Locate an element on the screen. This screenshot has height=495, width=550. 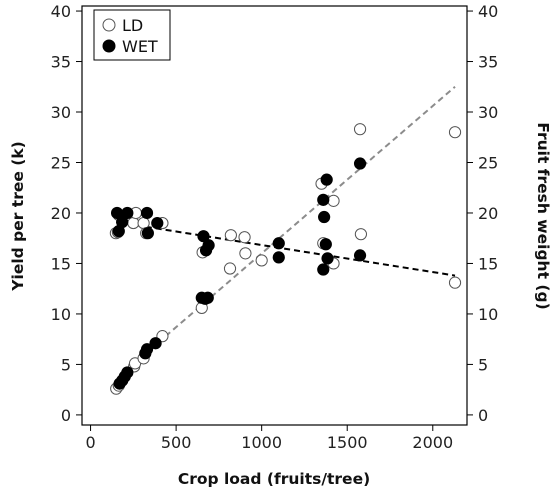
x-tick-label: 1500 is located at coordinates (347, 442).